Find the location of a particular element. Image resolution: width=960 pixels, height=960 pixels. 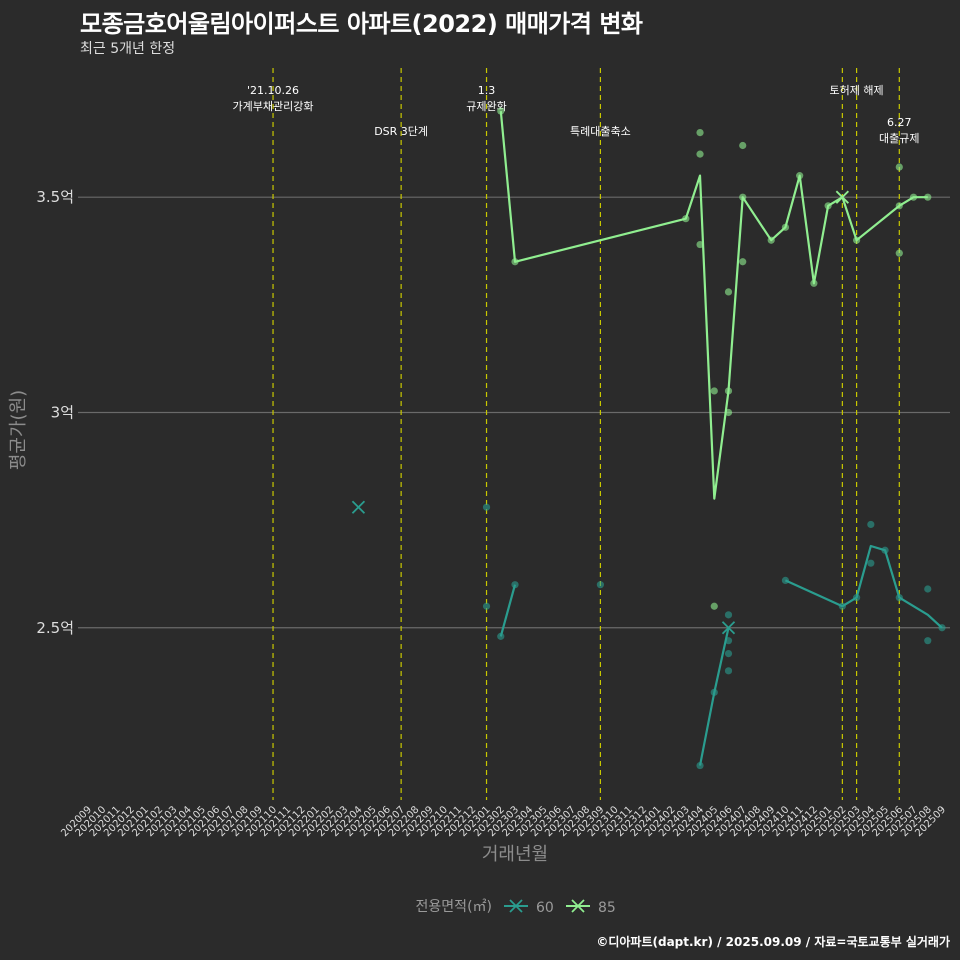

event-label: DSR 3단계 is located at coordinates (401, 131).